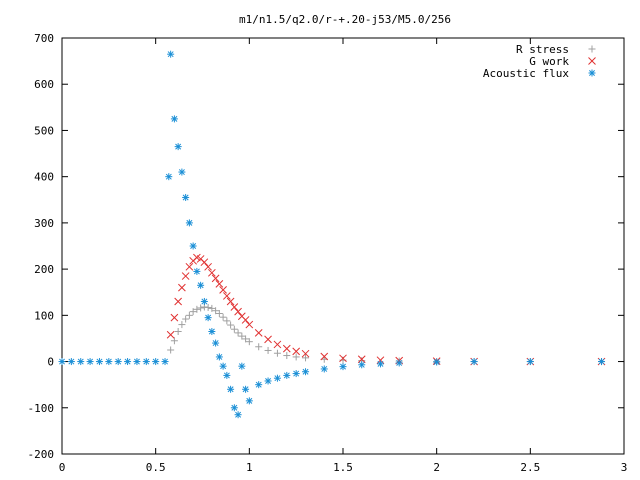  I want to click on x-tick-label: 3, so click(624, 467).